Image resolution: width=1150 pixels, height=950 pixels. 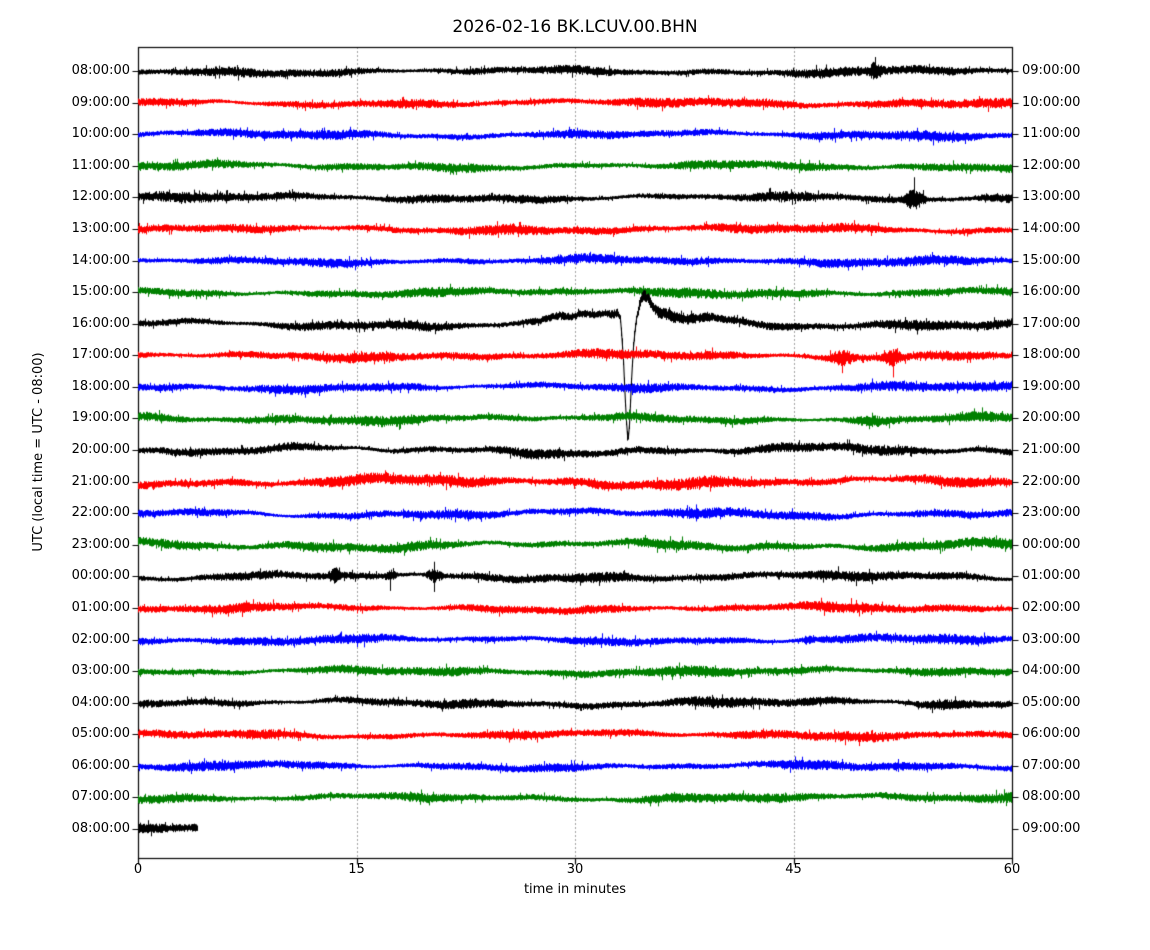 I want to click on y-tick-label-utc: 19:00:00, so click(x=100, y=418).